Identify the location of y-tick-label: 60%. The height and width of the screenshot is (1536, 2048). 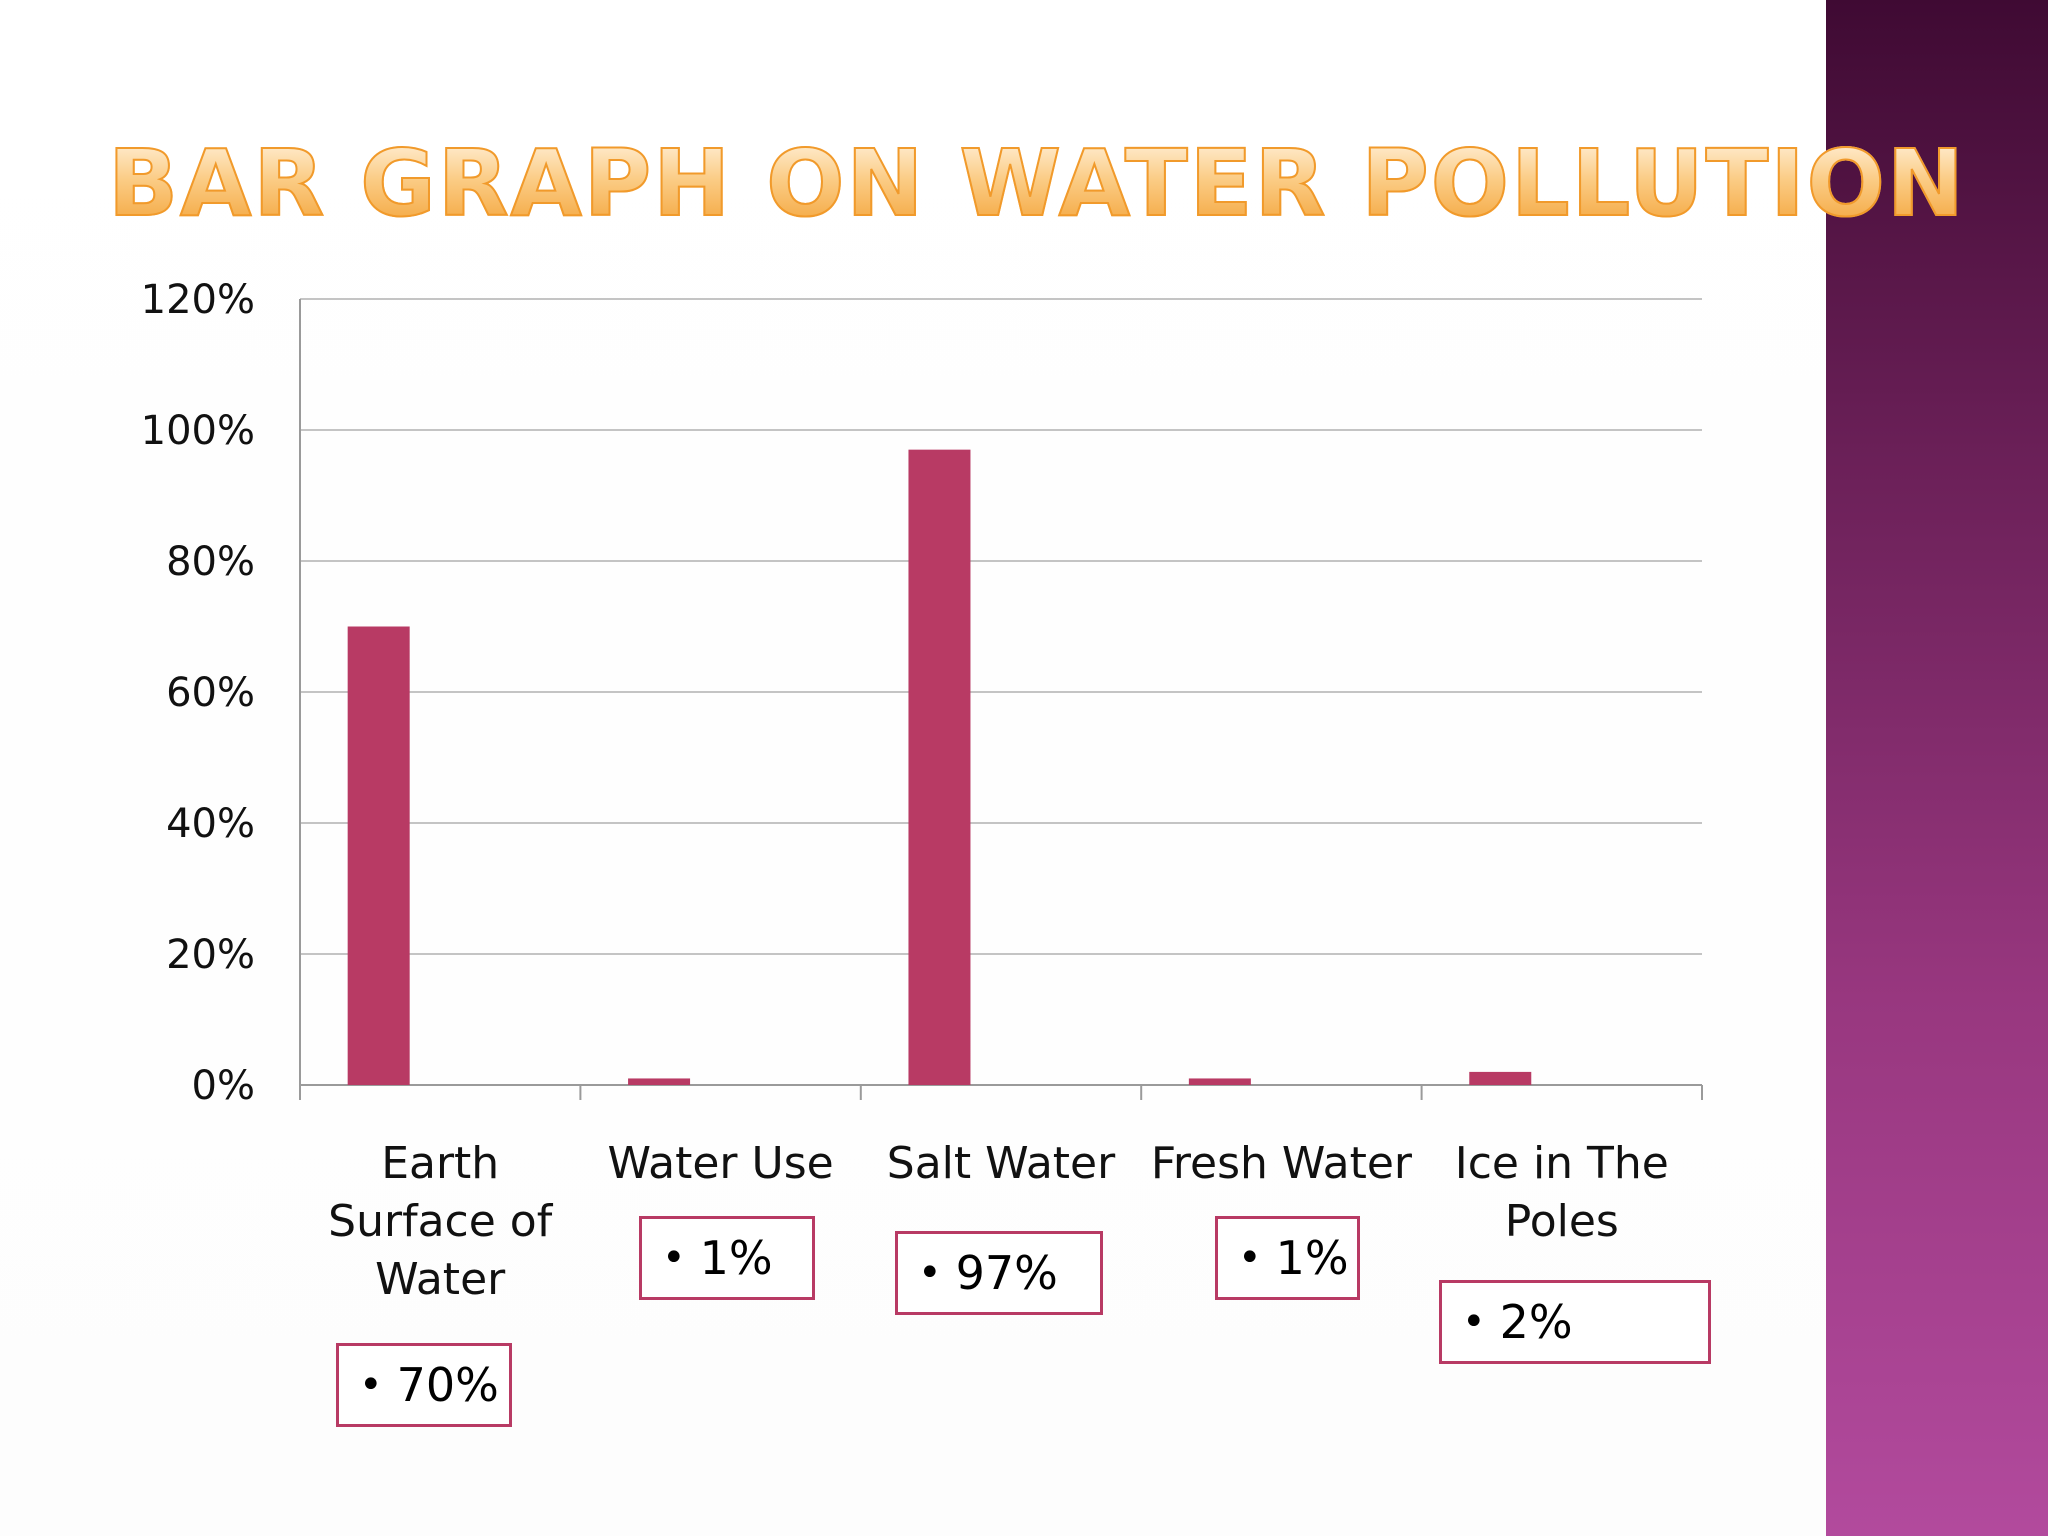
(210, 693).